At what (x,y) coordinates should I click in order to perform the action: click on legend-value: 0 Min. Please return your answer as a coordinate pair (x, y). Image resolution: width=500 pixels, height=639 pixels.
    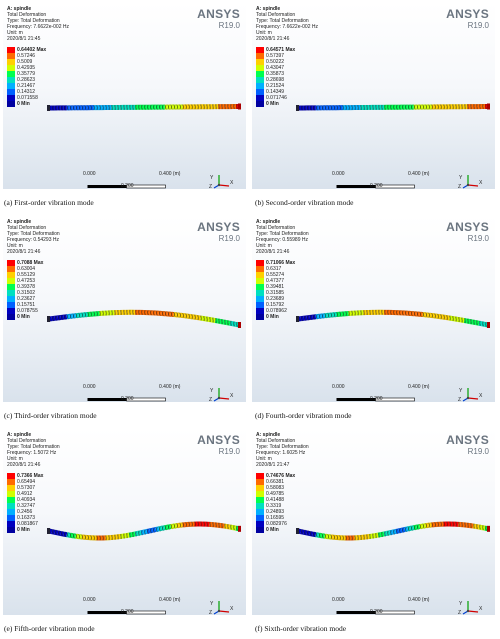
    Looking at the image, I should click on (23, 104).